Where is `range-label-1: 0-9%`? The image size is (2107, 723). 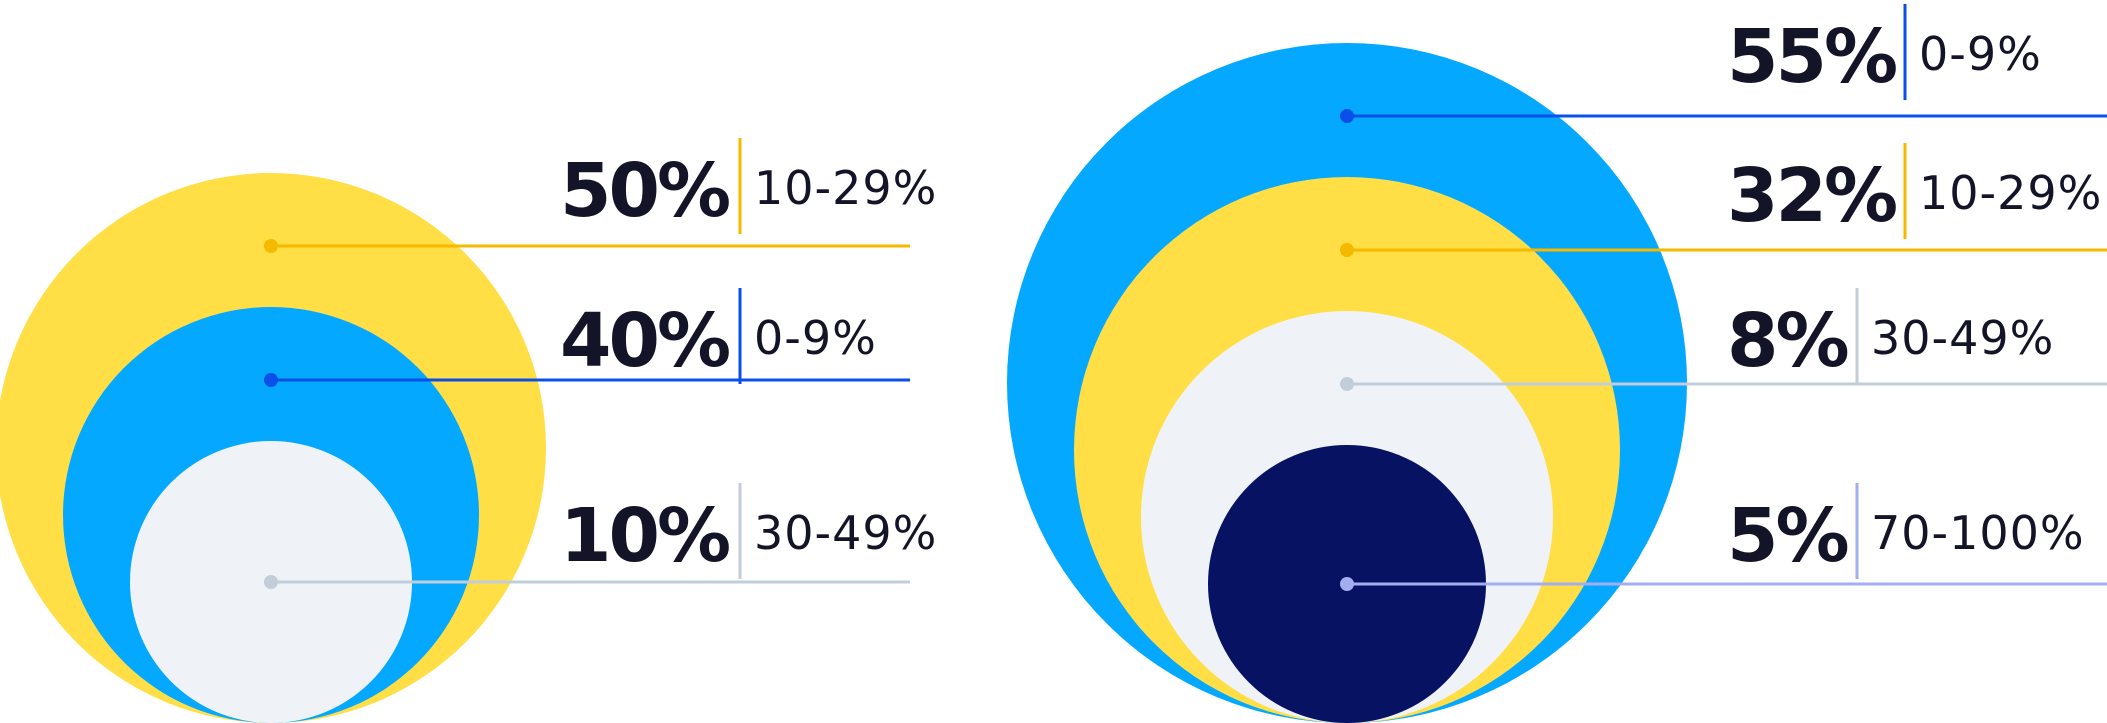 range-label-1: 0-9% is located at coordinates (1980, 54).